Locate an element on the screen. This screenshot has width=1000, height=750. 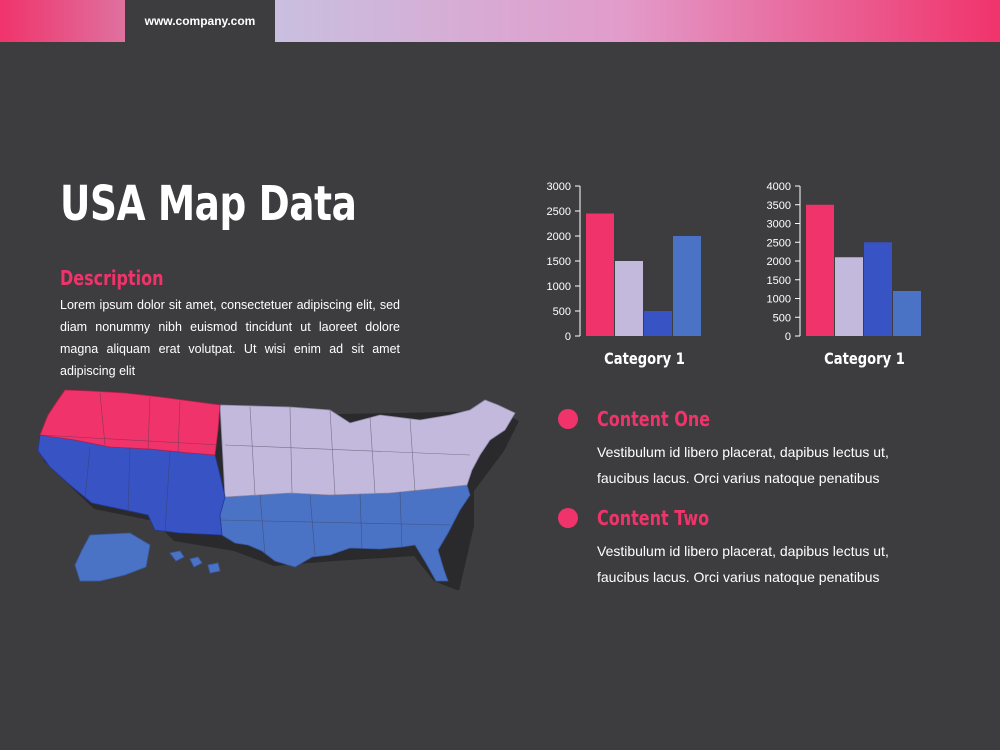
content-heading: Content One is located at coordinates (654, 419).